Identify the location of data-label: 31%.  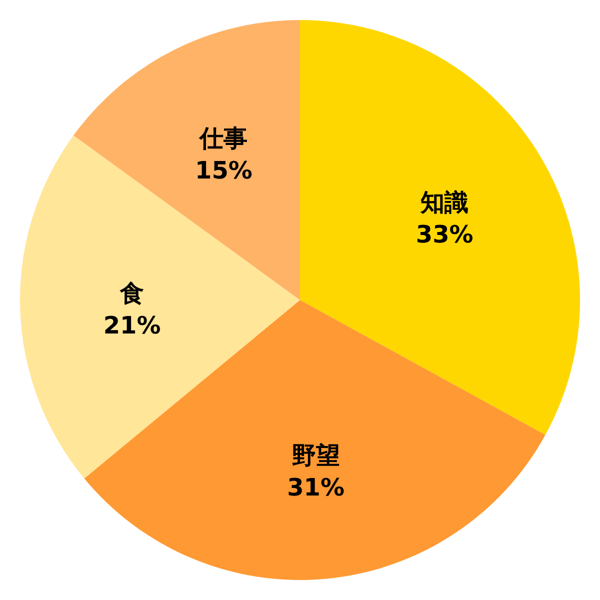
(316, 487).